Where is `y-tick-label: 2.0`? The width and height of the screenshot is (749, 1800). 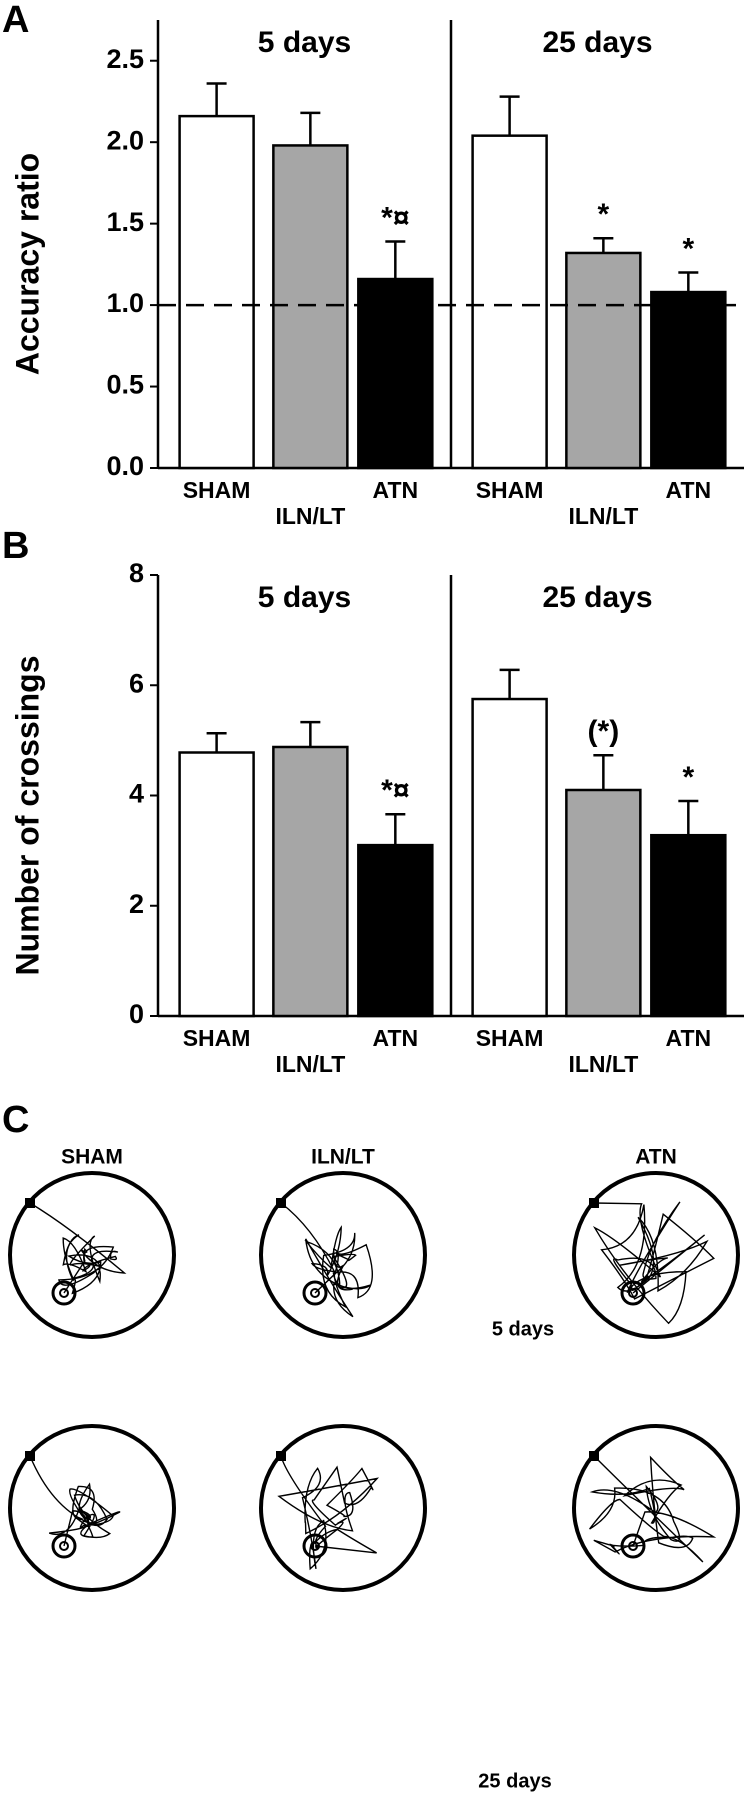 y-tick-label: 2.0 is located at coordinates (125, 140).